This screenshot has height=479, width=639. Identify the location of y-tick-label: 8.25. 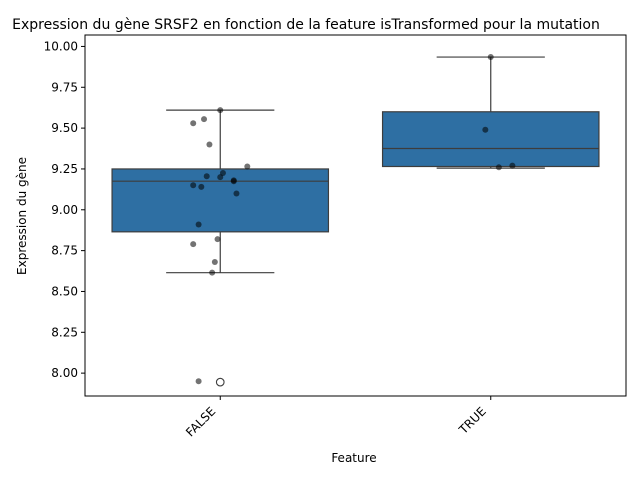
(64, 332).